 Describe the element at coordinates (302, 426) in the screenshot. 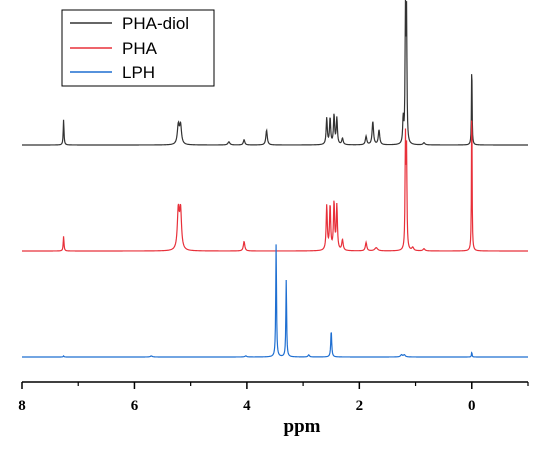

I see `x-axis-title: ppm` at that location.